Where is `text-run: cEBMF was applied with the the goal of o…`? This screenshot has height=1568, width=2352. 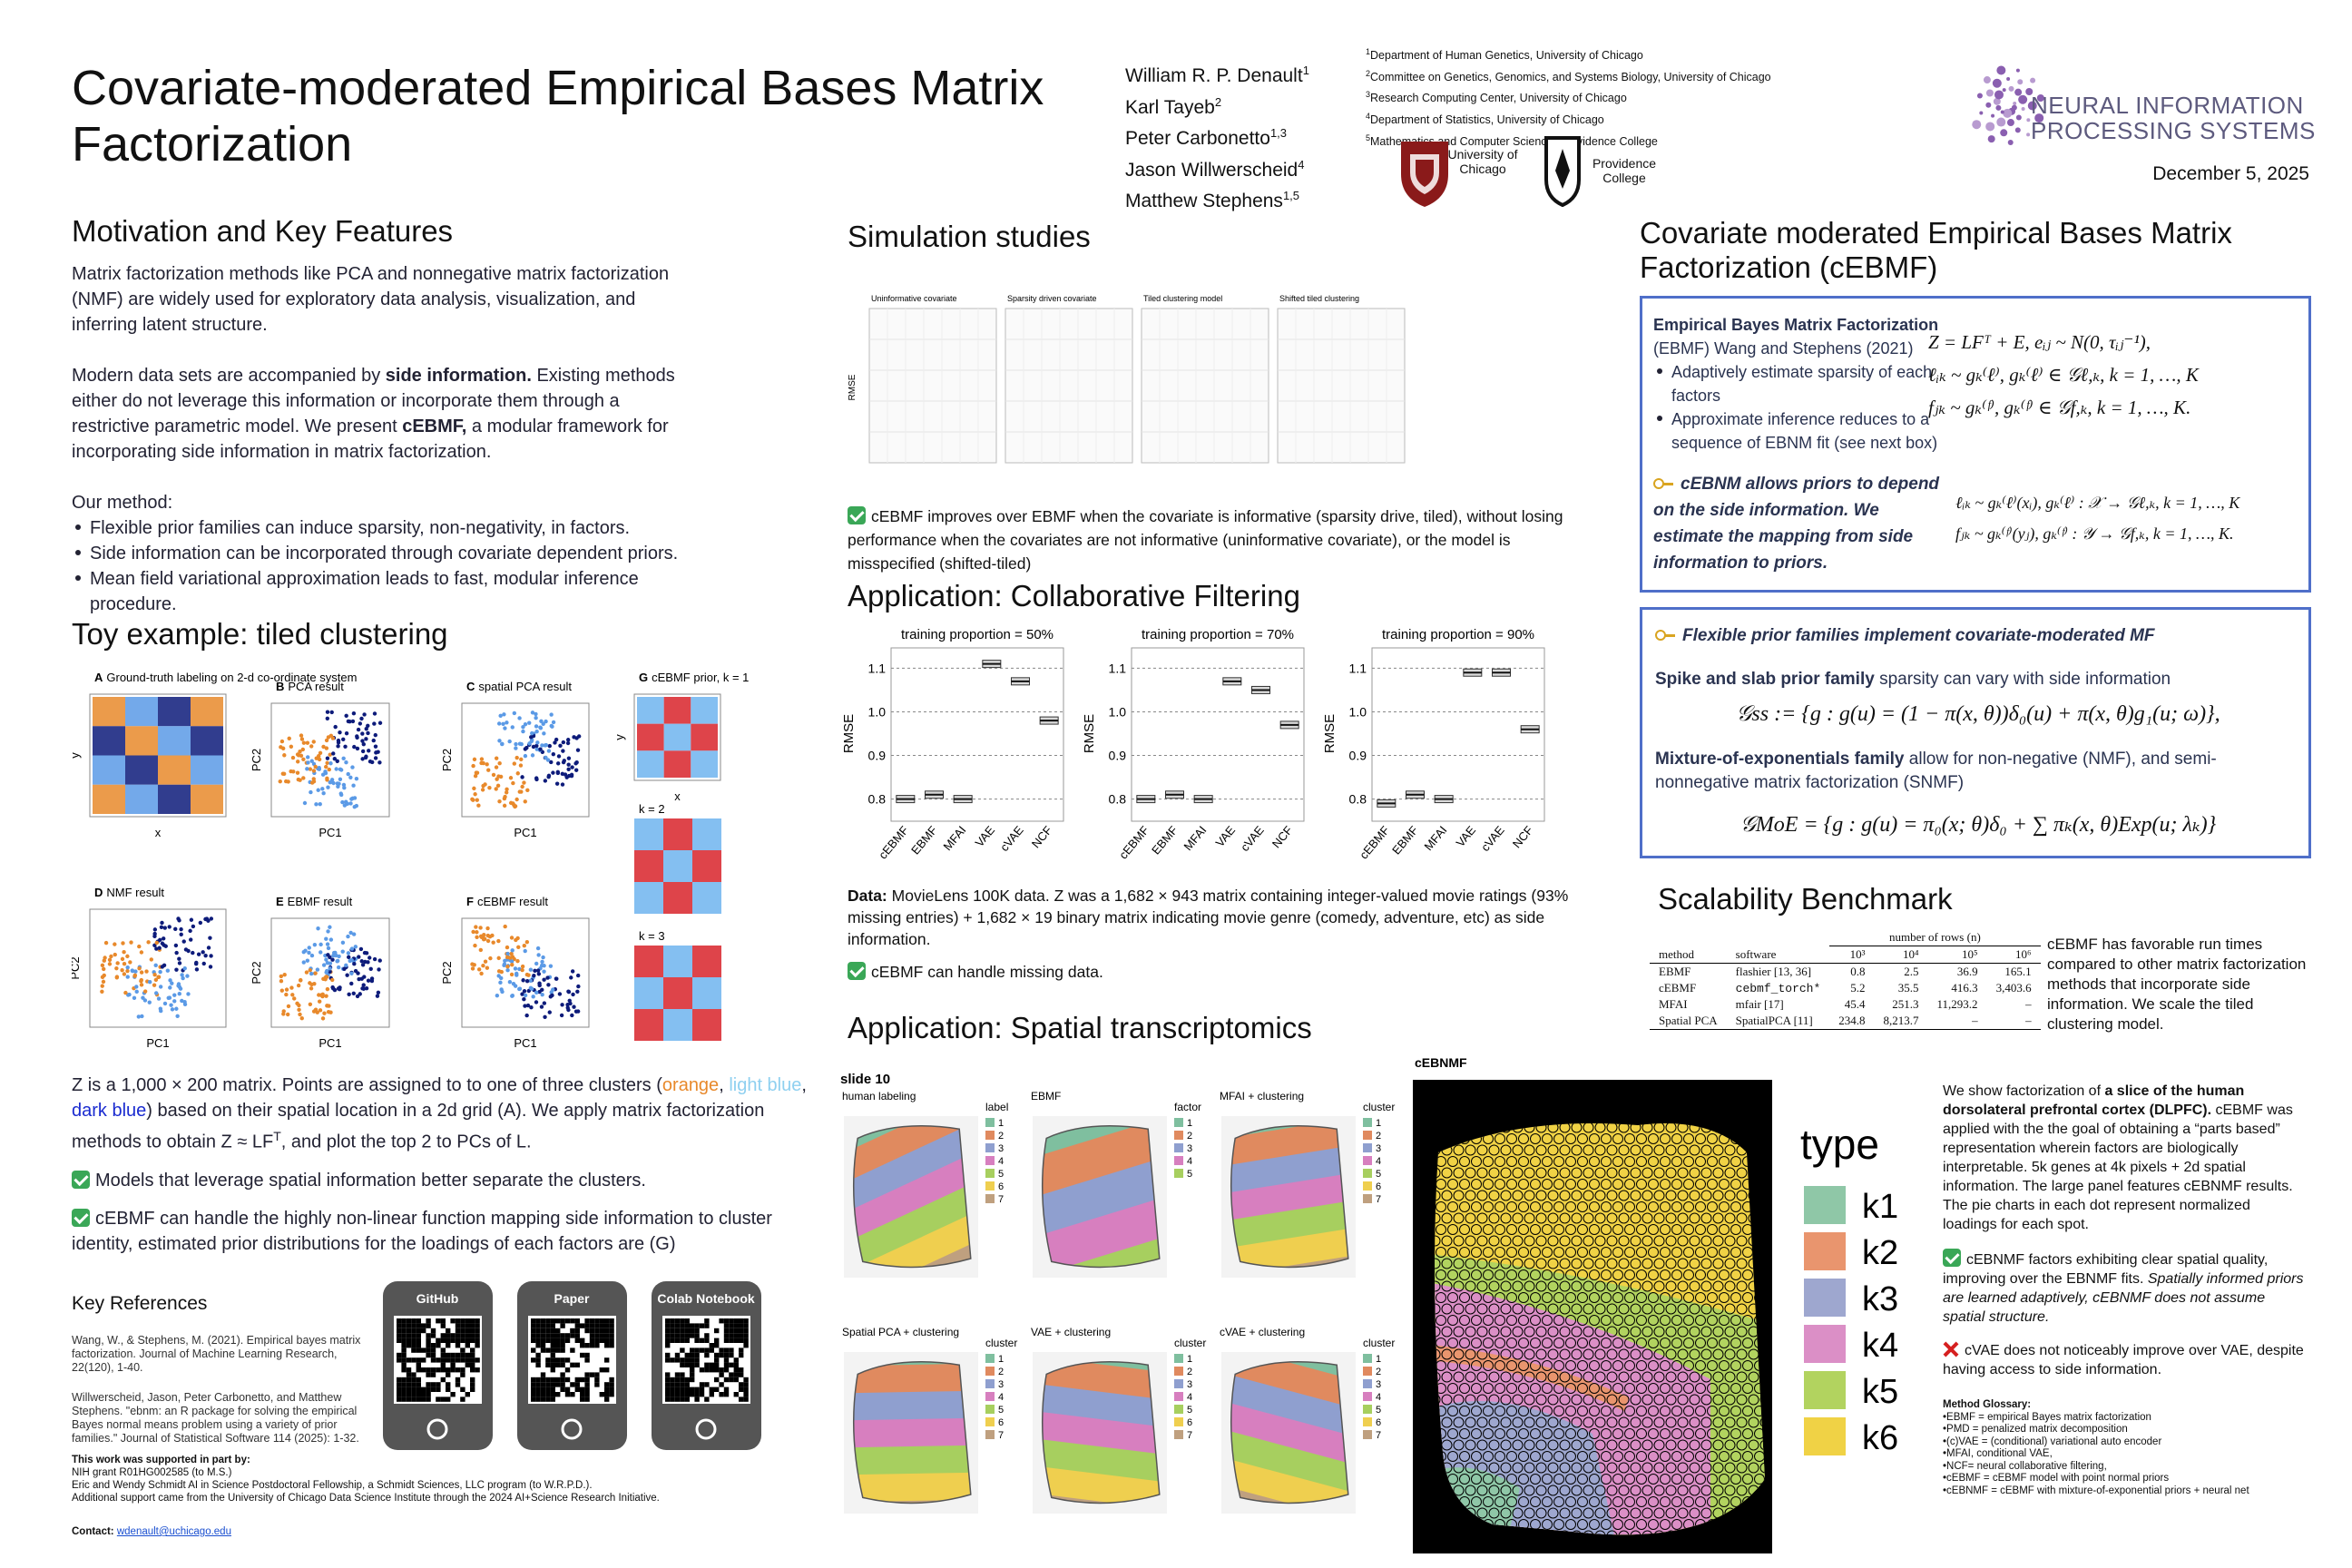
text-run: cEBMF was applied with the the goal of o… is located at coordinates (2118, 1167).